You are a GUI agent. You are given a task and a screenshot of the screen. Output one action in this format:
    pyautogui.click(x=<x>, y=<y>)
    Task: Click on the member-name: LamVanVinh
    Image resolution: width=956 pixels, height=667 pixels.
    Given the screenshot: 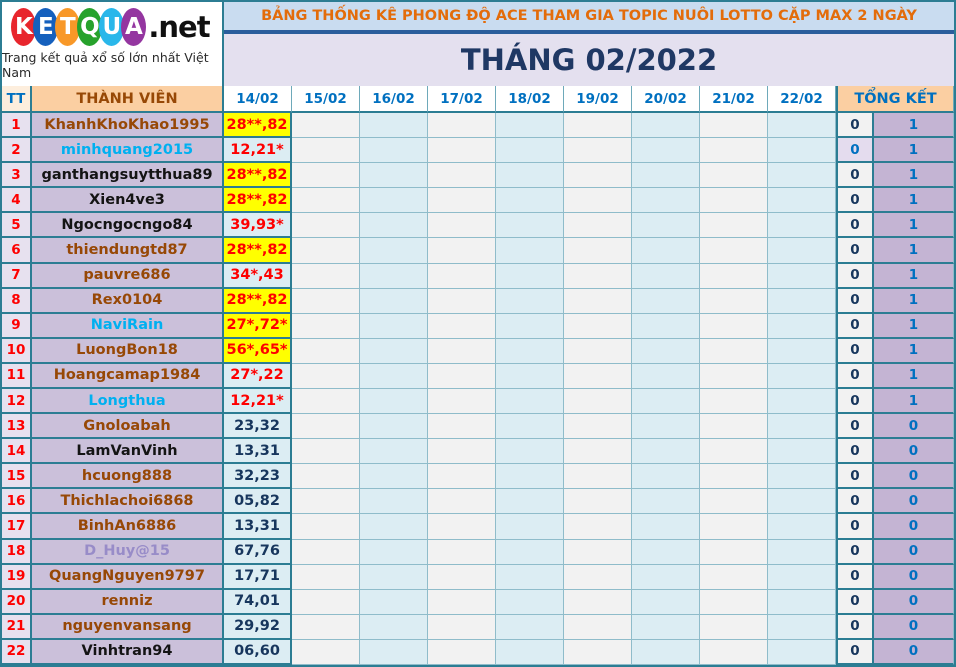 What is the action you would take?
    pyautogui.click(x=128, y=452)
    